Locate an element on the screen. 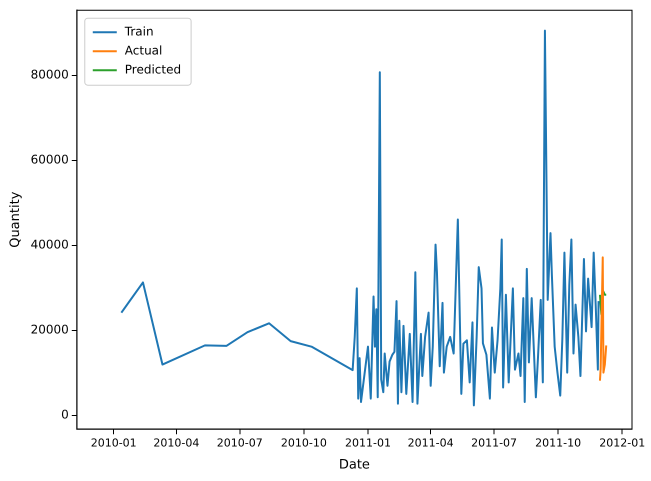 Image resolution: width=651 pixels, height=481 pixels. legend-label: Actual is located at coordinates (143, 50).